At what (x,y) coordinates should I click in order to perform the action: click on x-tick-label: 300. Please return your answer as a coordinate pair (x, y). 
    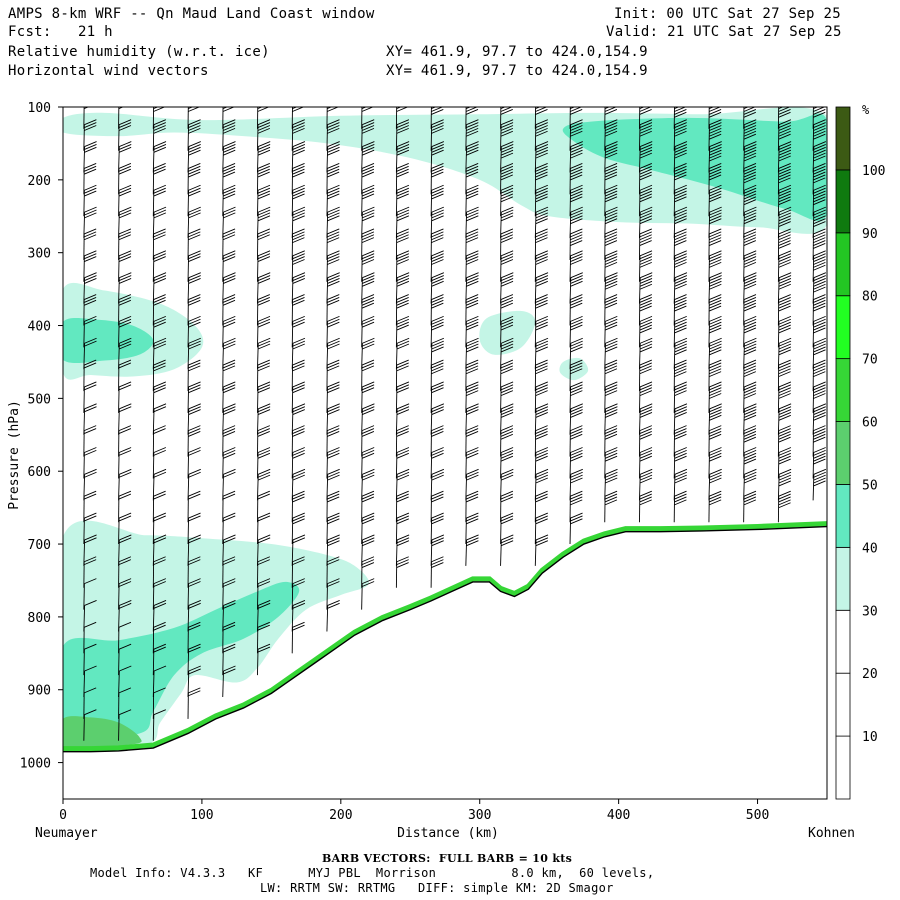
    Looking at the image, I should click on (479, 815).